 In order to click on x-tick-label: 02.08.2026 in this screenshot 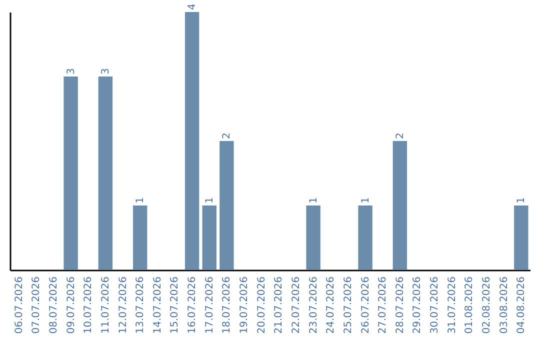, I will do `click(487, 305)`.